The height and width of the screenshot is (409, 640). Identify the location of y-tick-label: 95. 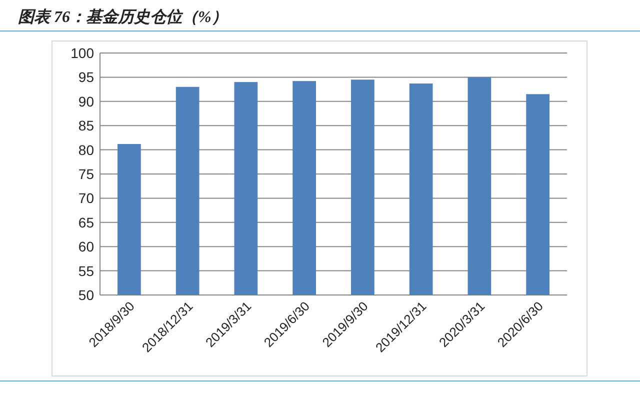
(86, 77).